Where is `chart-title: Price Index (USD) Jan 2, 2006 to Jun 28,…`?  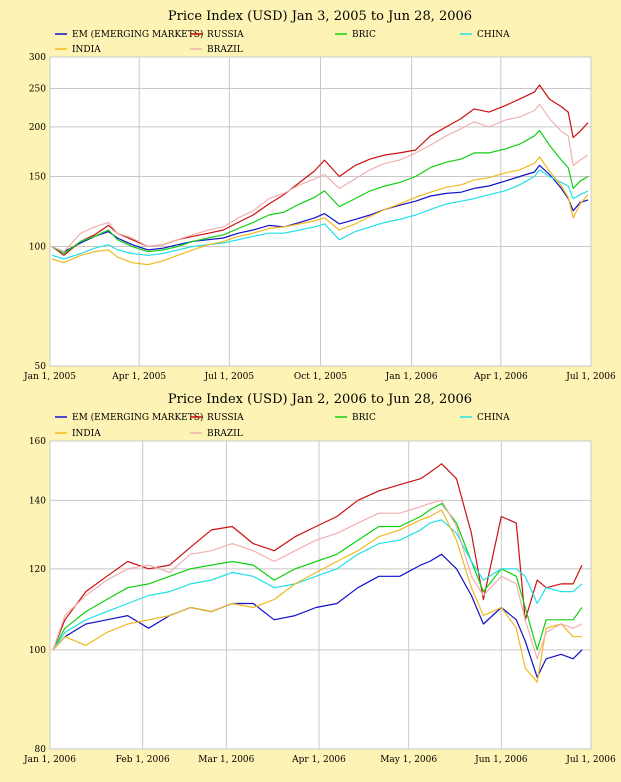 chart-title: Price Index (USD) Jan 2, 2006 to Jun 28,… is located at coordinates (320, 399).